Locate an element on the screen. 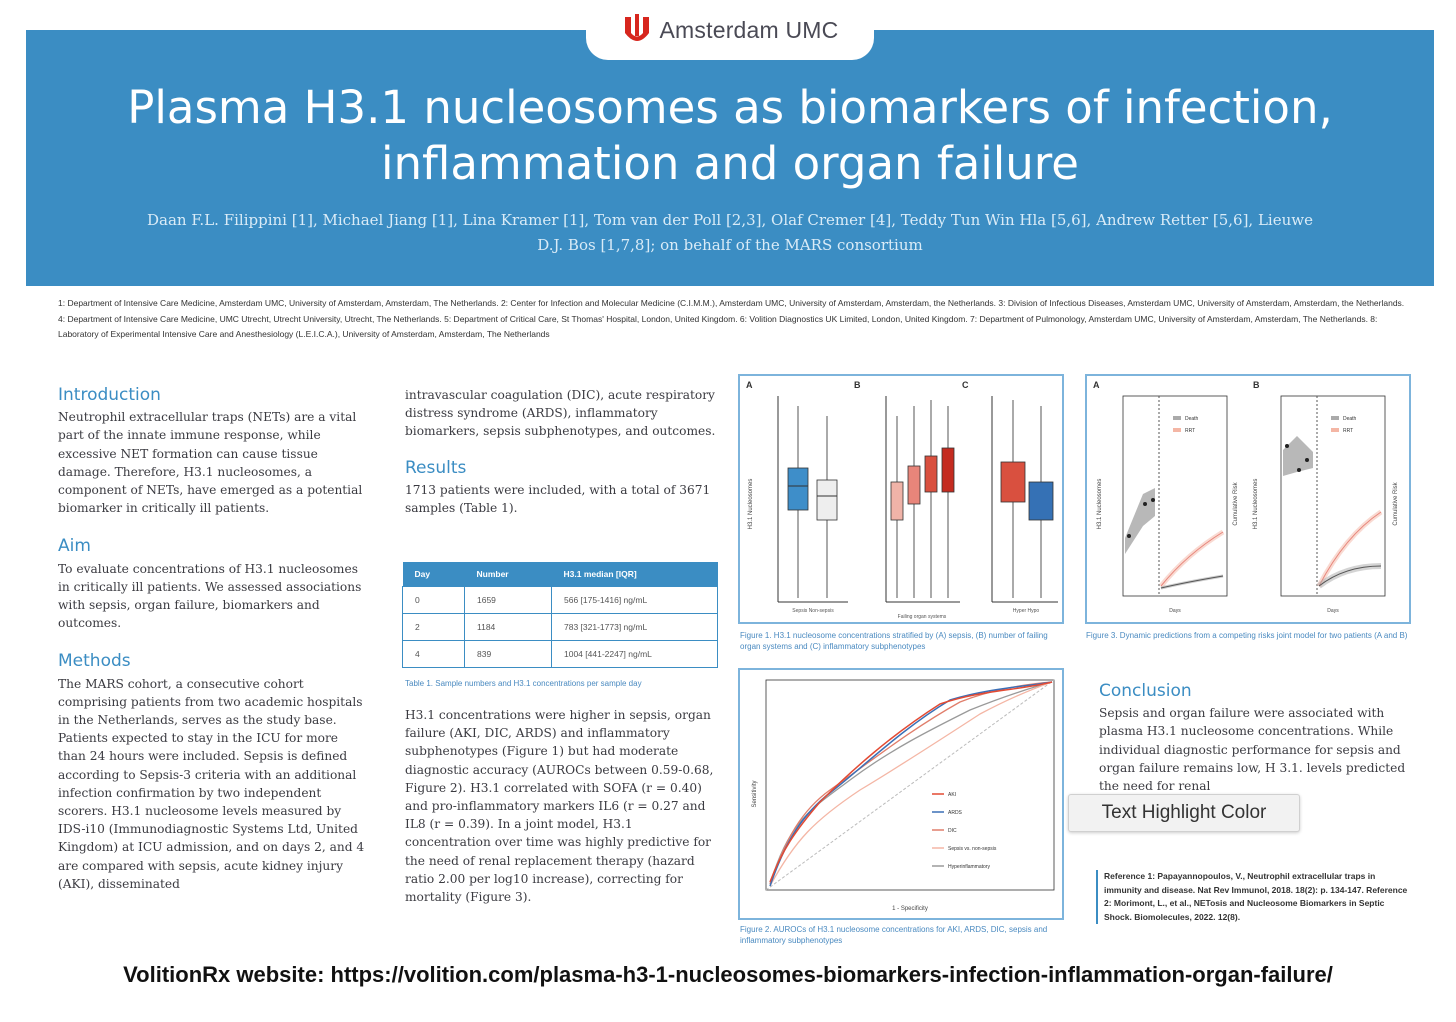  y-axis-label: Sensitivity is located at coordinates (755, 793).